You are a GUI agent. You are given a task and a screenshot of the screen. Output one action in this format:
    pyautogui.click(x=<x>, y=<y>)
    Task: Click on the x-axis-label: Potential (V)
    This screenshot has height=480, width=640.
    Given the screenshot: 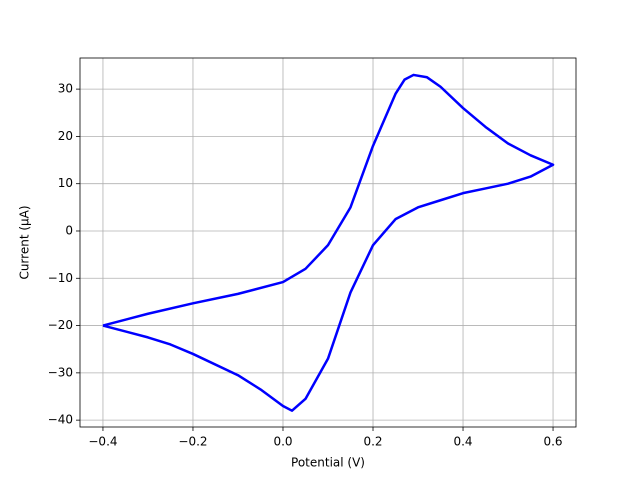 What is the action you would take?
    pyautogui.click(x=328, y=463)
    